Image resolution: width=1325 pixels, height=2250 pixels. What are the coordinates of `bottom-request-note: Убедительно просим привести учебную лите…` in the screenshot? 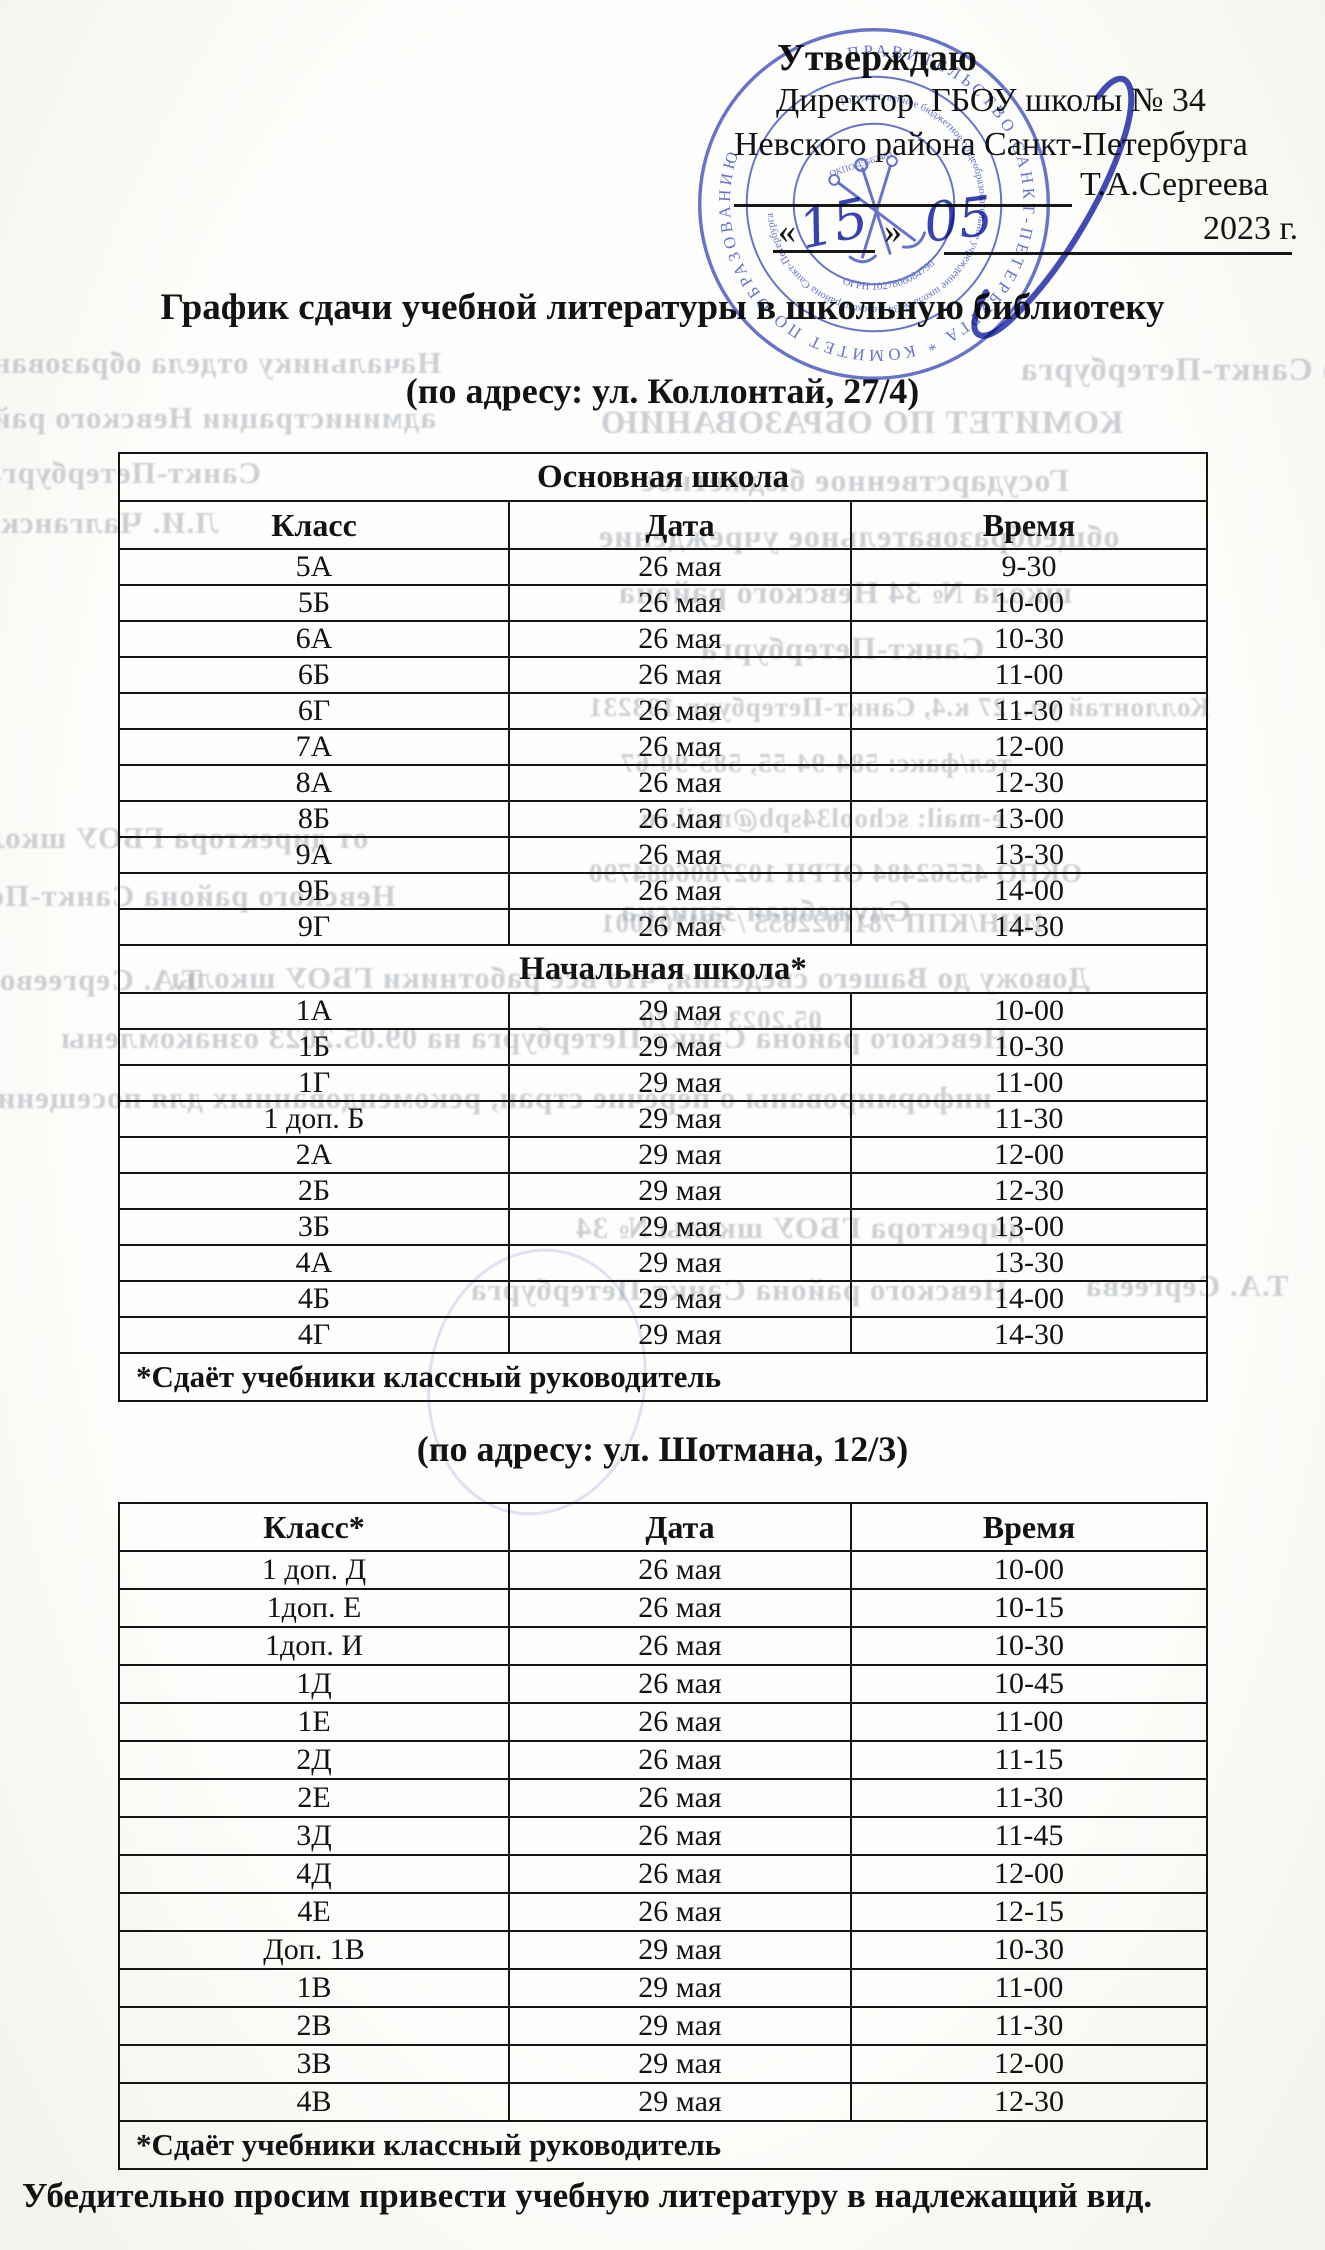 It's located at (587, 2195).